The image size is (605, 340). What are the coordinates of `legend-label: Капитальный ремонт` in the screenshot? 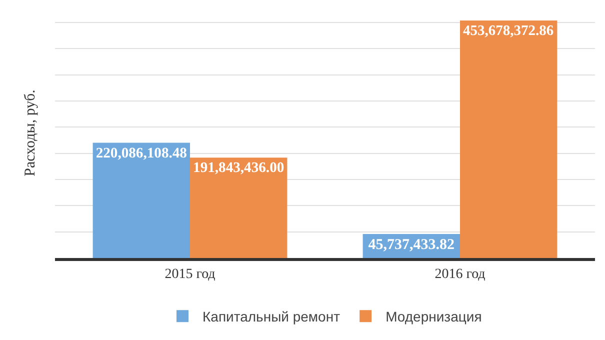 It's located at (271, 316).